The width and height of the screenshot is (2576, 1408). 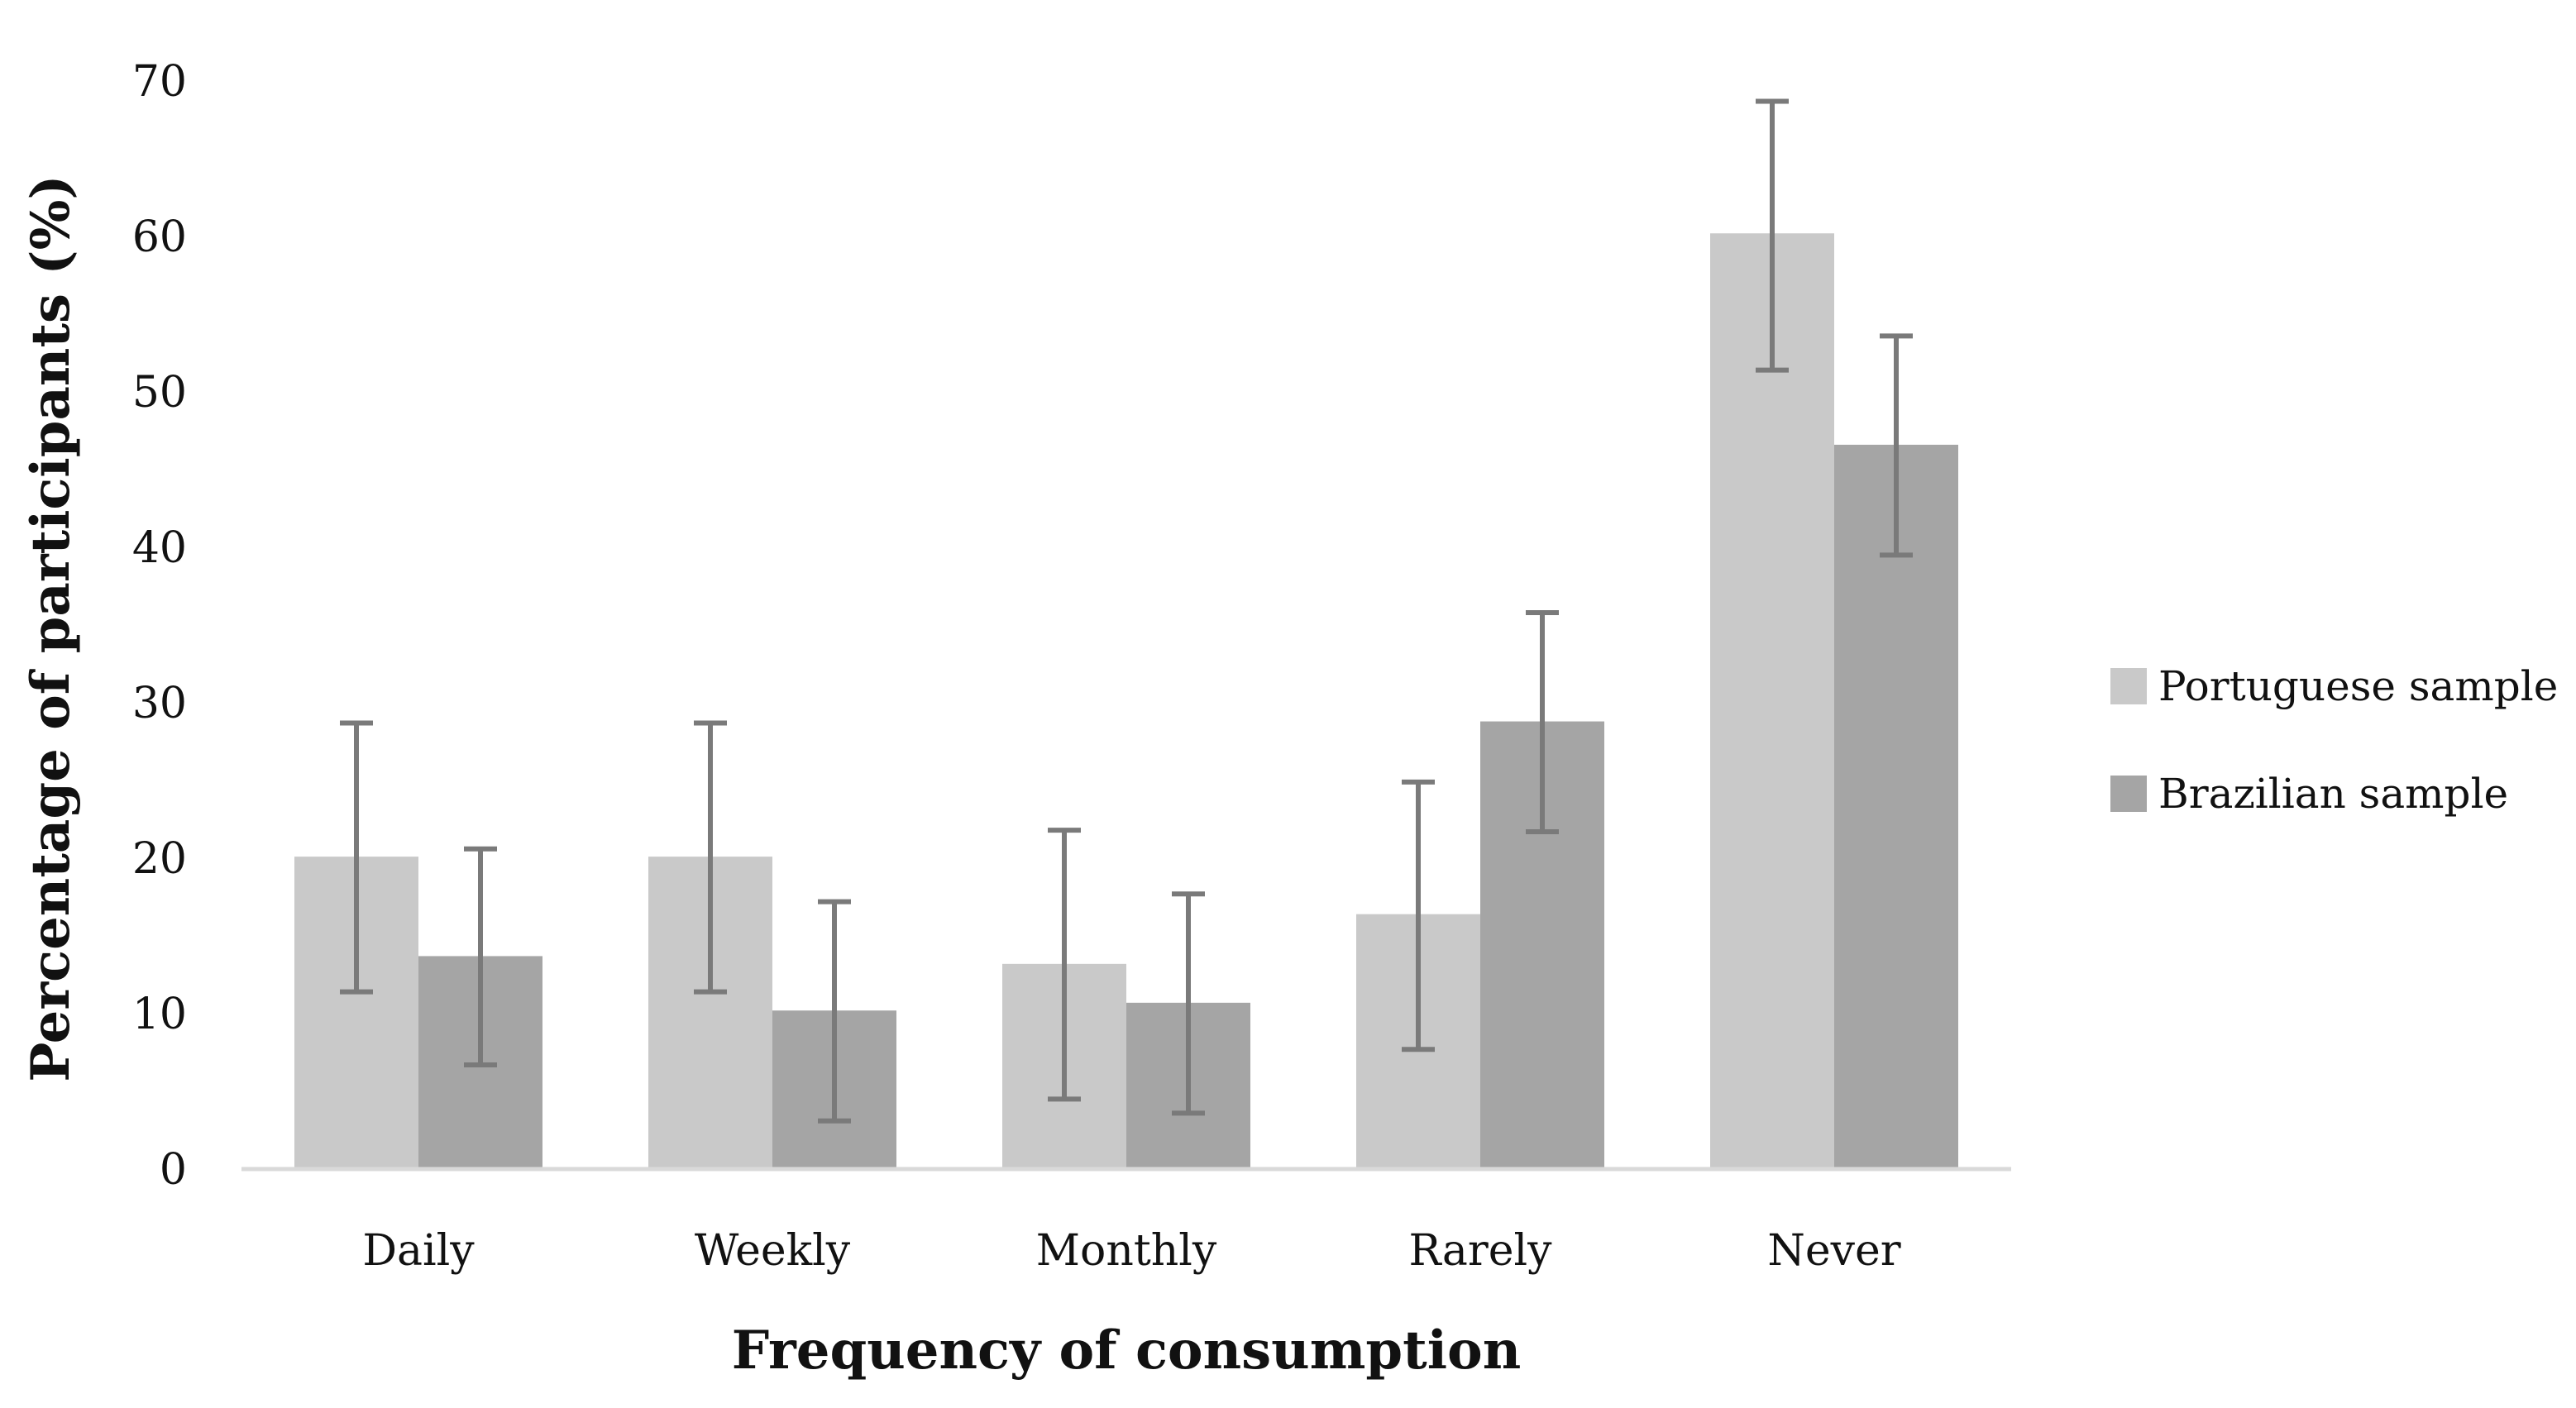 I want to click on x-axis-ticks: Daily Weekly Monthly Rarely Never, so click(x=1131, y=1251).